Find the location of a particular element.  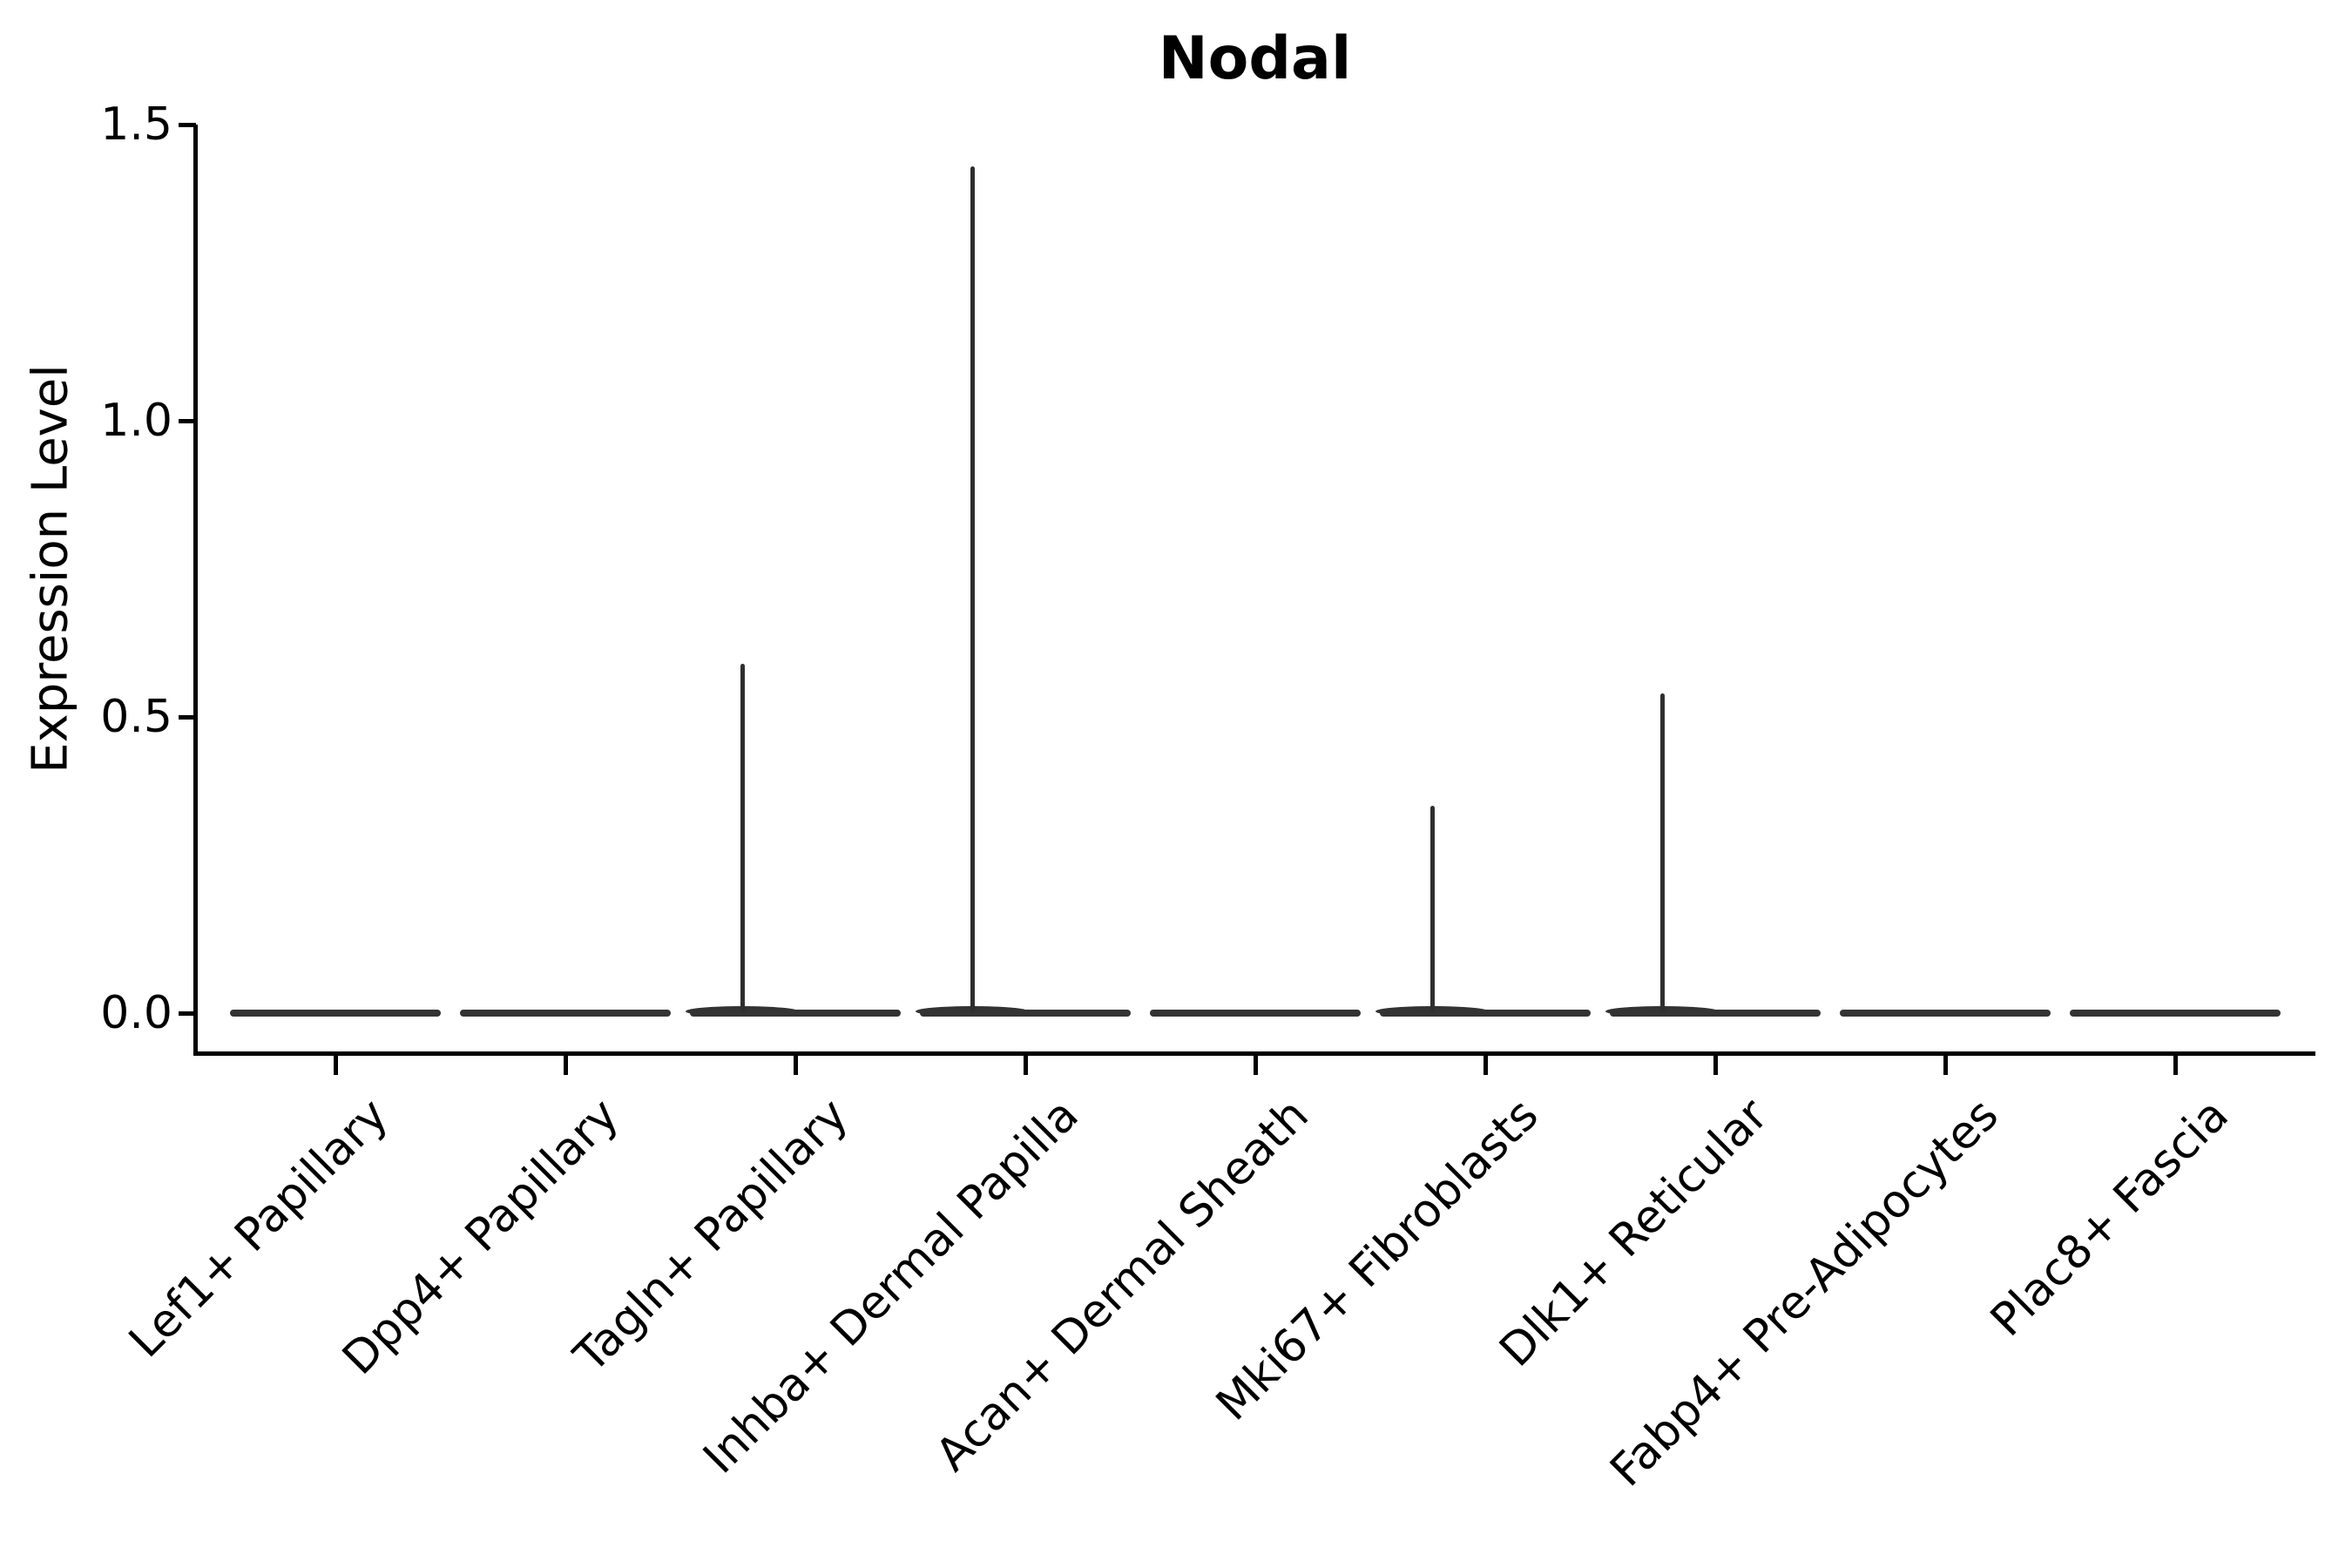

y-tick-label: 1.0 is located at coordinates (136, 421).